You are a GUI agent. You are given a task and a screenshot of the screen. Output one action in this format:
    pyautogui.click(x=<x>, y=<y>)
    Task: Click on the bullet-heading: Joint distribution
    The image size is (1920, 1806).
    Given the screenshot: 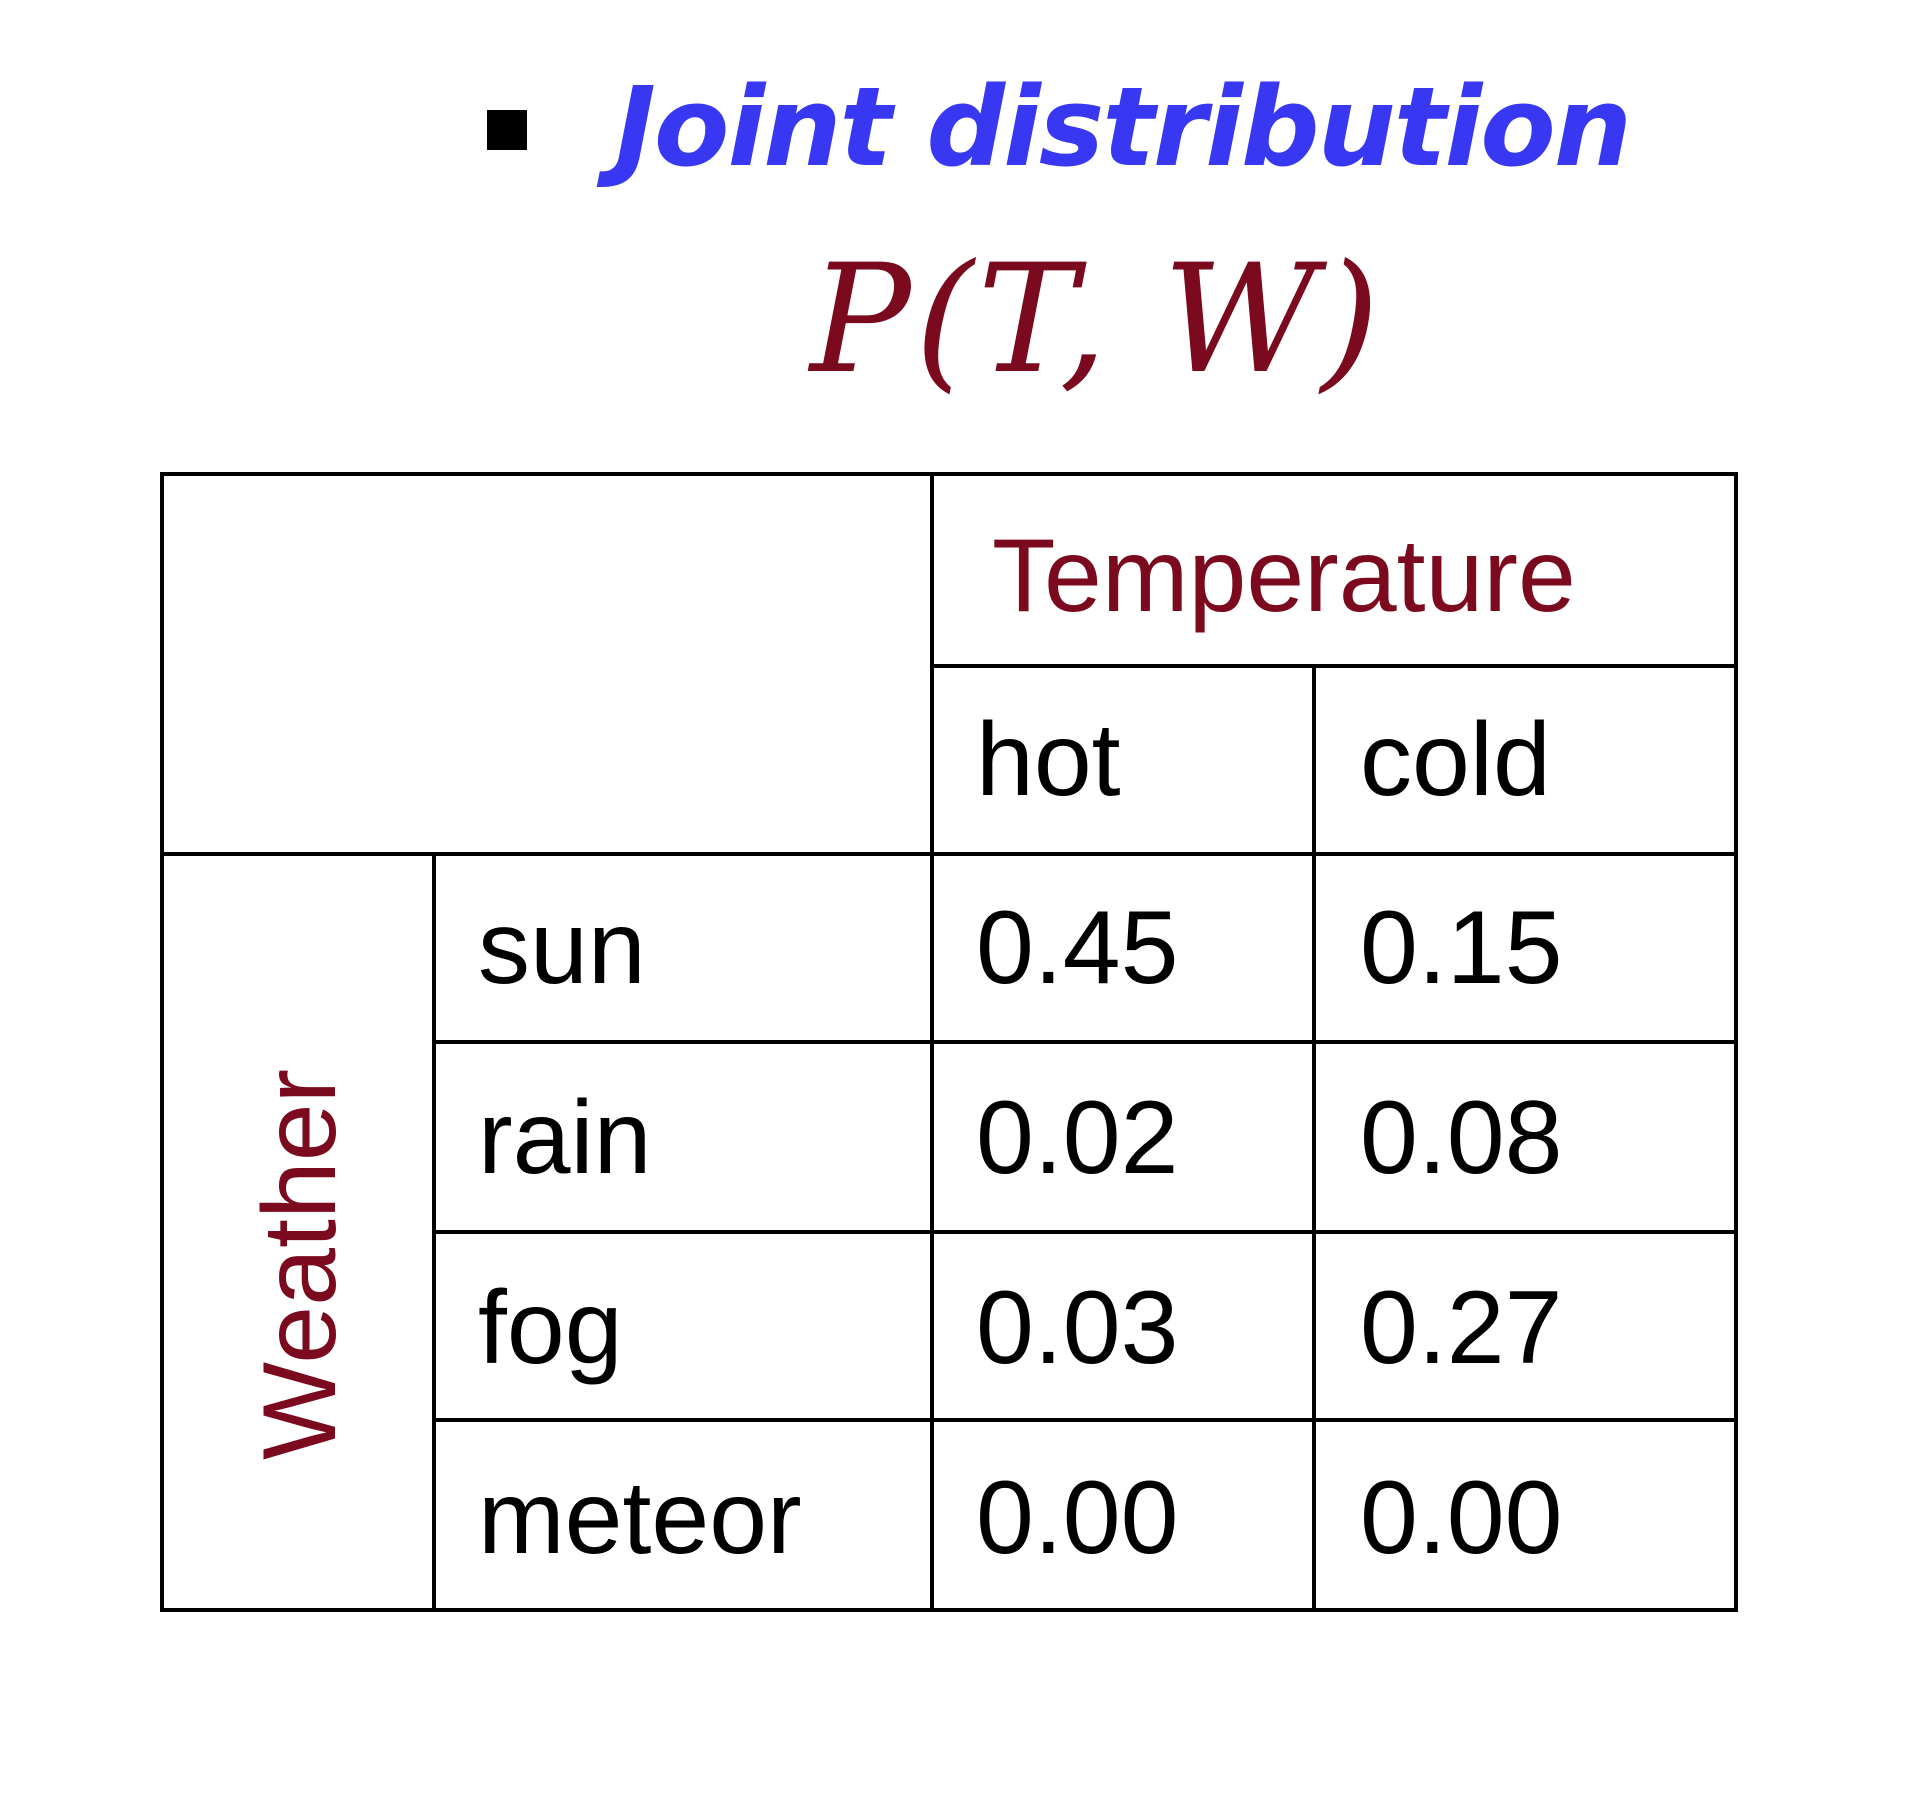 What is the action you would take?
    pyautogui.click(x=1123, y=127)
    